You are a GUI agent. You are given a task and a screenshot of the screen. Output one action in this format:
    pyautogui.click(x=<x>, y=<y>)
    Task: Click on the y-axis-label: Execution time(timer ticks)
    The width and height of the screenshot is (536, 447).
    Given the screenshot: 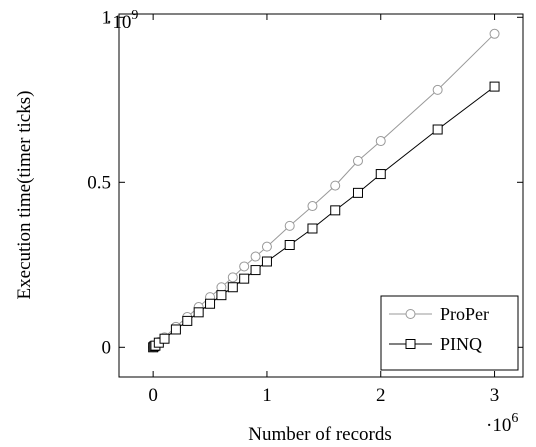 What is the action you would take?
    pyautogui.click(x=24, y=195)
    